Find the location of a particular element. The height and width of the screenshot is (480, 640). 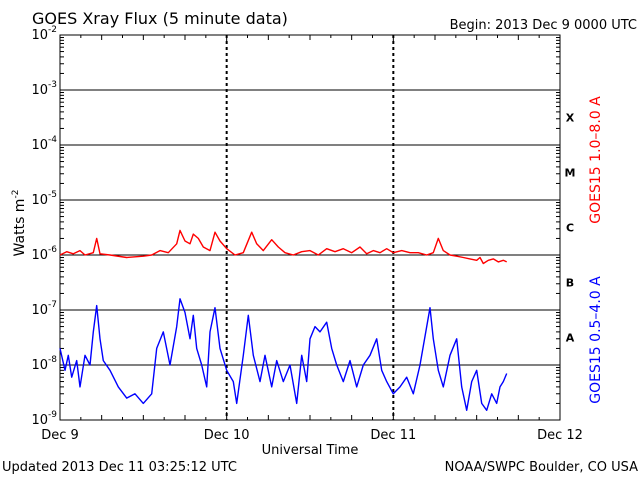

y-tick-label: 10⁻⁴ is located at coordinates (44, 144).